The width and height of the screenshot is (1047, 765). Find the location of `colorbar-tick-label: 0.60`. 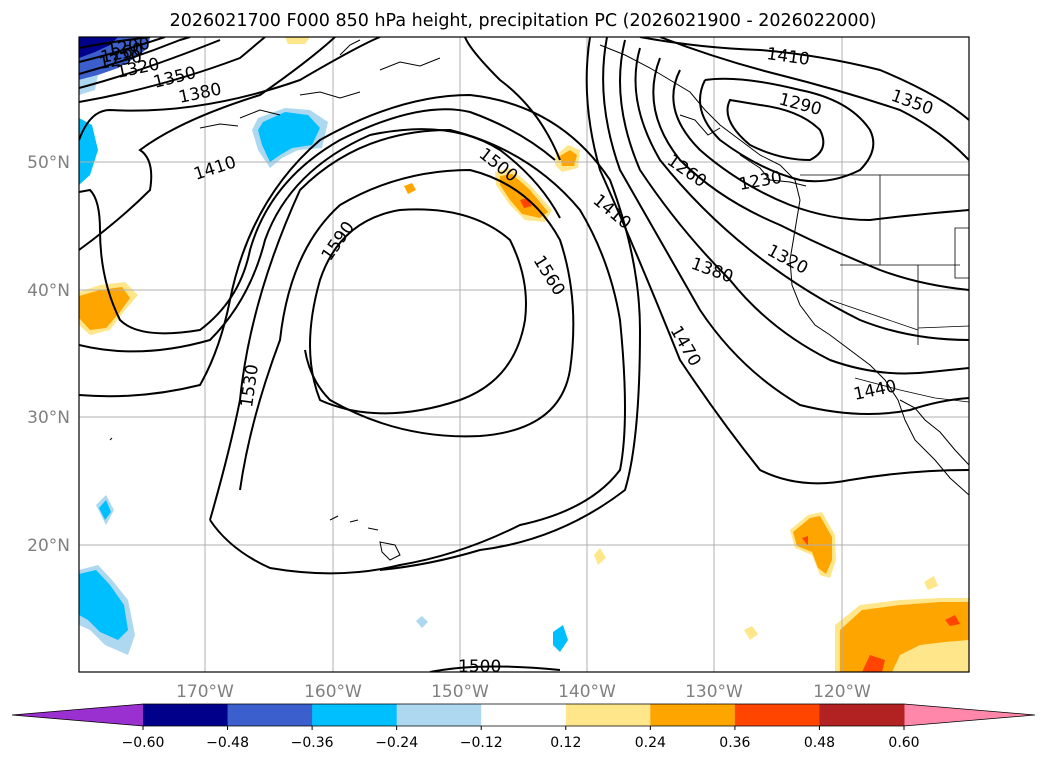

colorbar-tick-label: 0.60 is located at coordinates (903, 743).